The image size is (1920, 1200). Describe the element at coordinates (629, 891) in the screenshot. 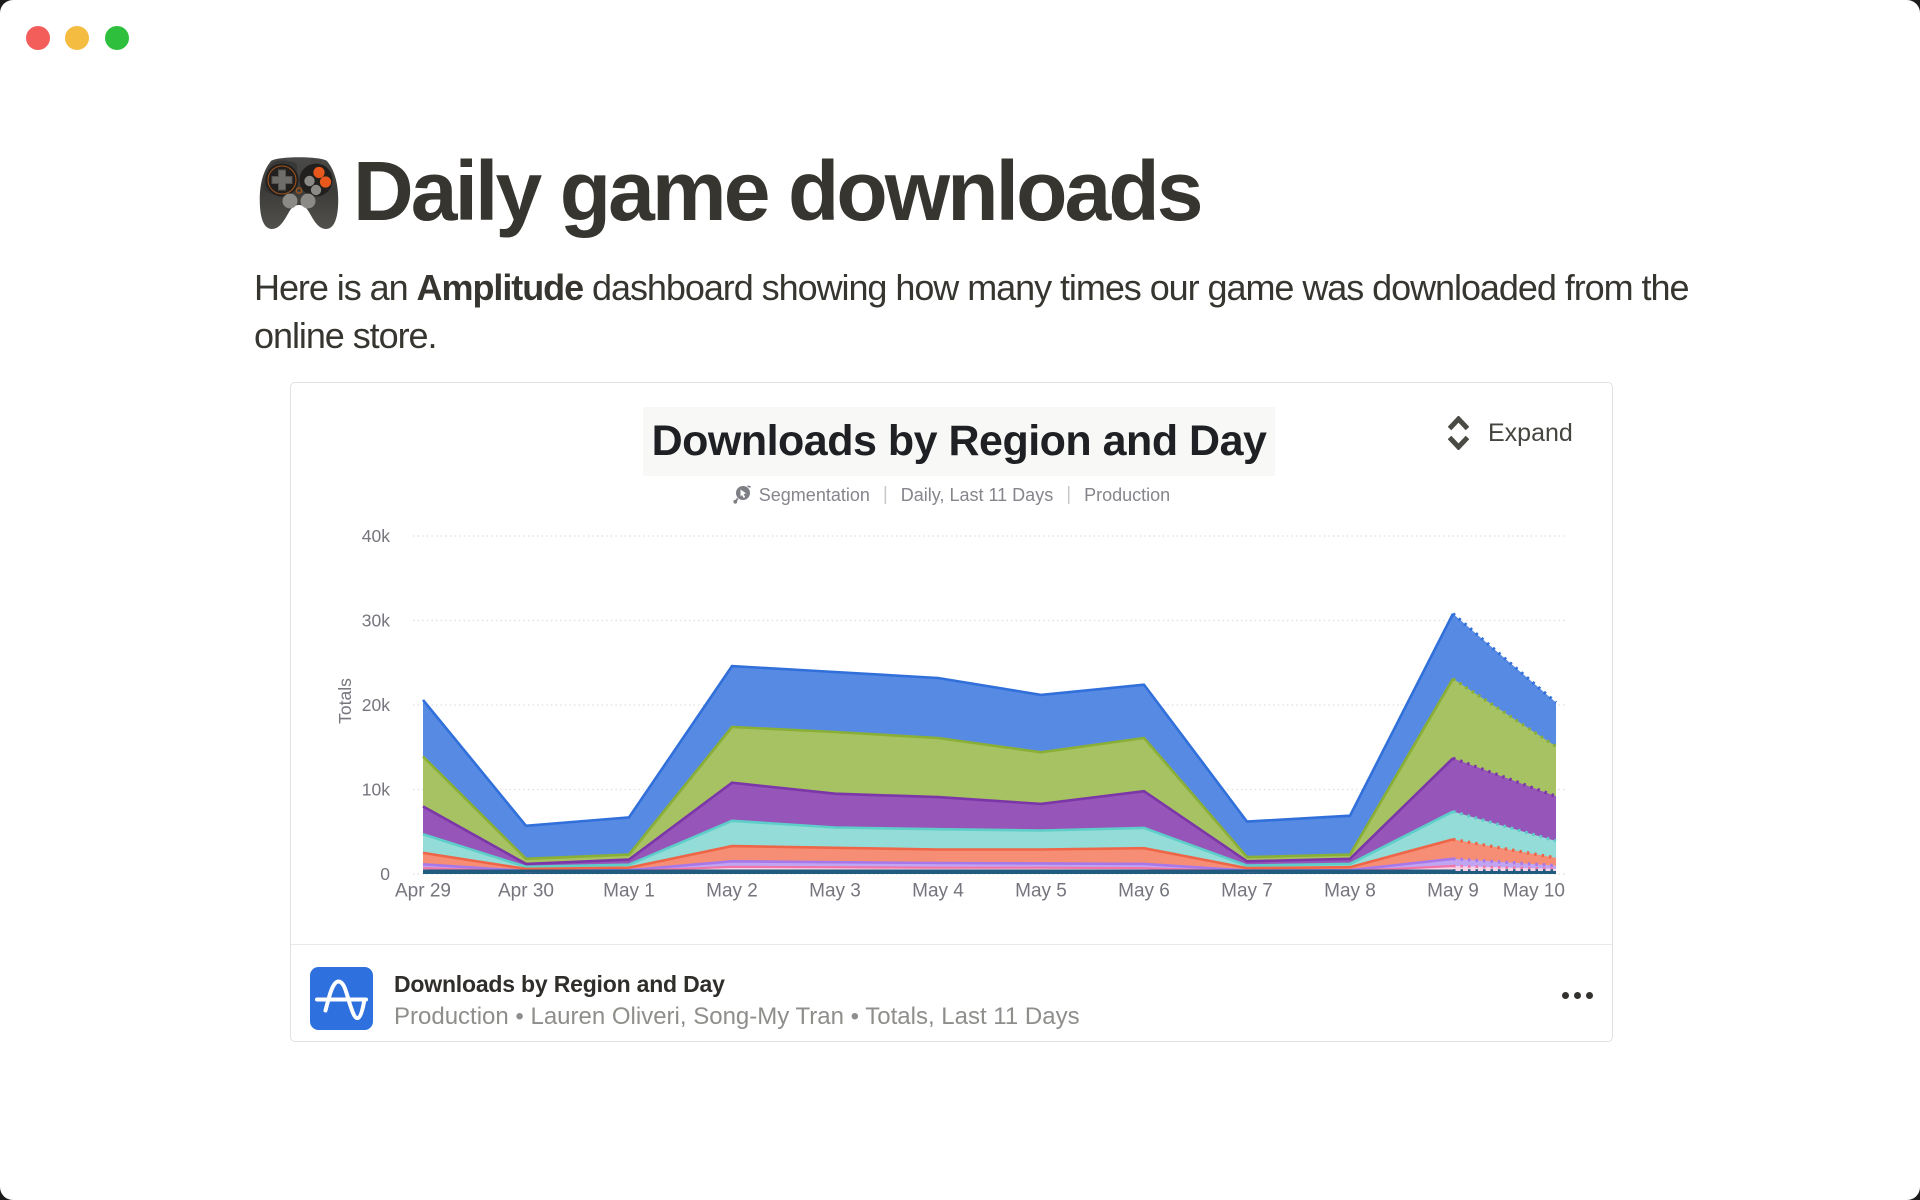

I see `svg-text: May 1` at that location.